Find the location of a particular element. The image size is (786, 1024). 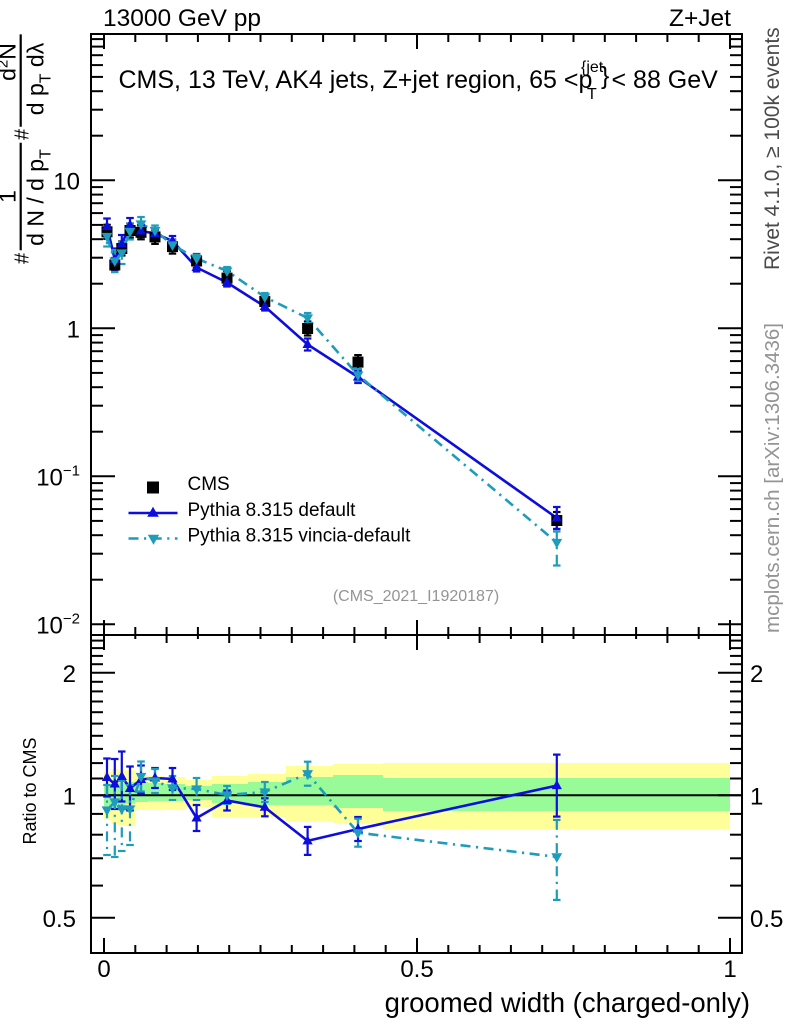

svg-text: < 88 GeV is located at coordinates (665, 80).